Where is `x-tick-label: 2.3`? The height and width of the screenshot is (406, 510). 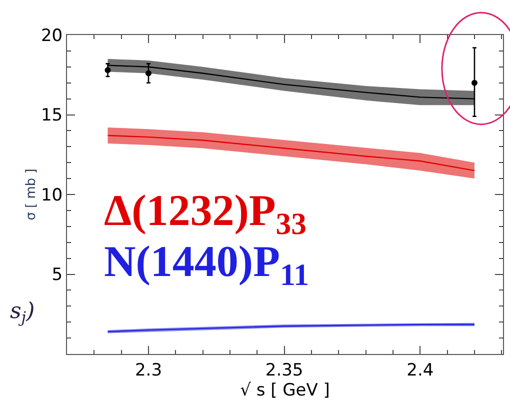
x-tick-label: 2.3 is located at coordinates (148, 370).